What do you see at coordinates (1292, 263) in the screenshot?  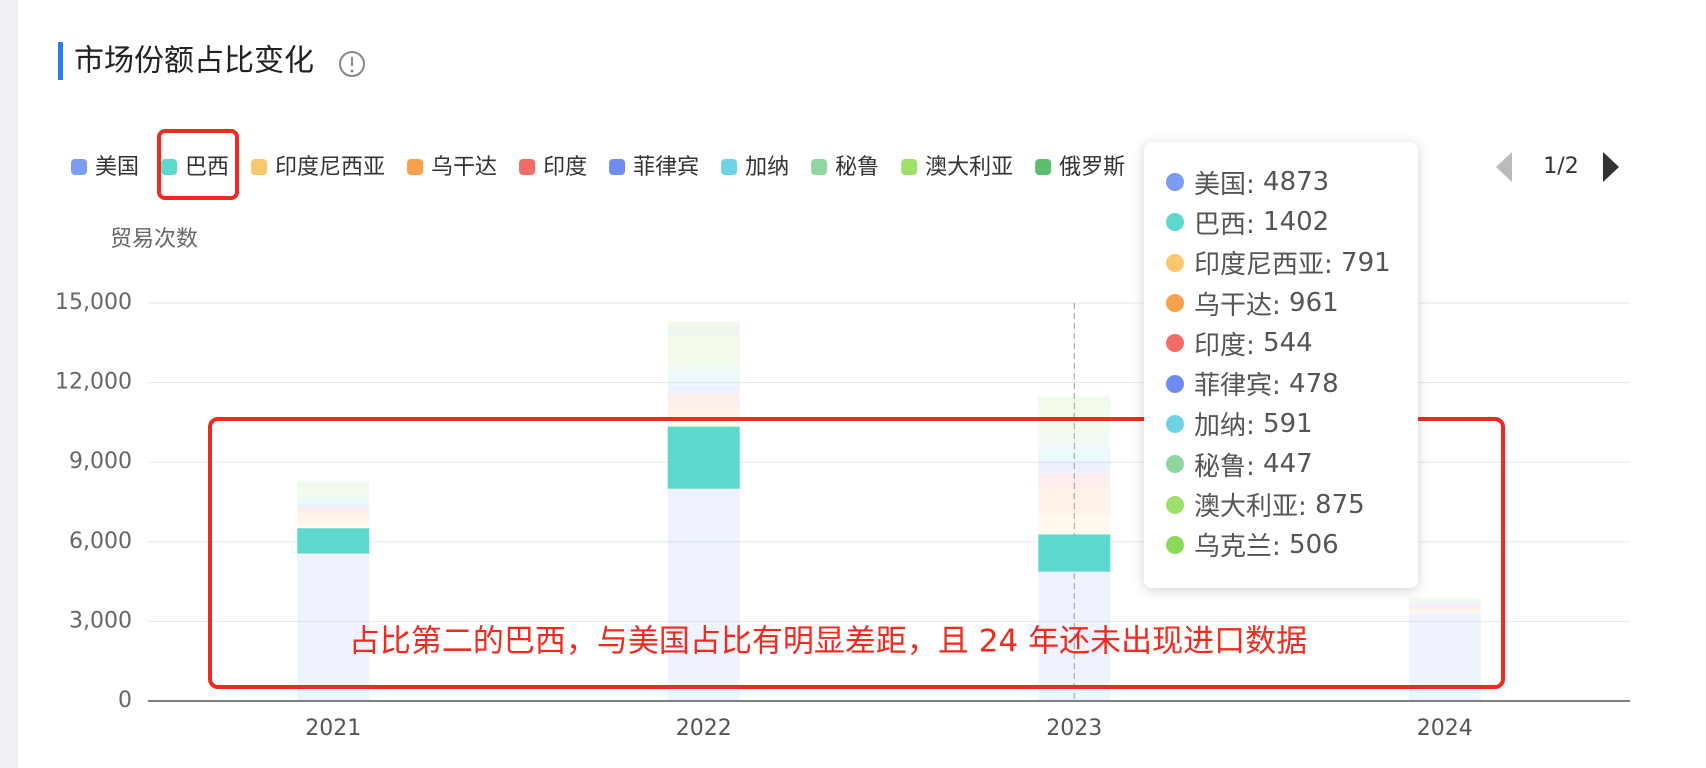 I see `tooltip-row: 印度尼西亚791` at bounding box center [1292, 263].